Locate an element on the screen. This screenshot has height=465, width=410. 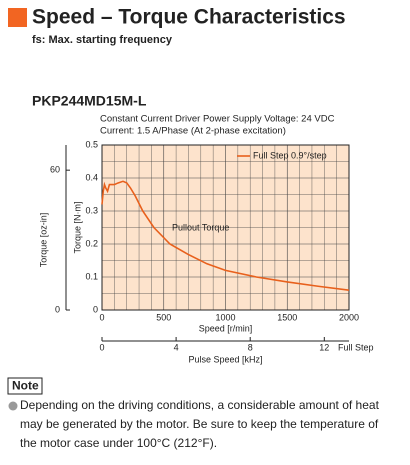
annotation: Pullout Torque is located at coordinates (200, 227).